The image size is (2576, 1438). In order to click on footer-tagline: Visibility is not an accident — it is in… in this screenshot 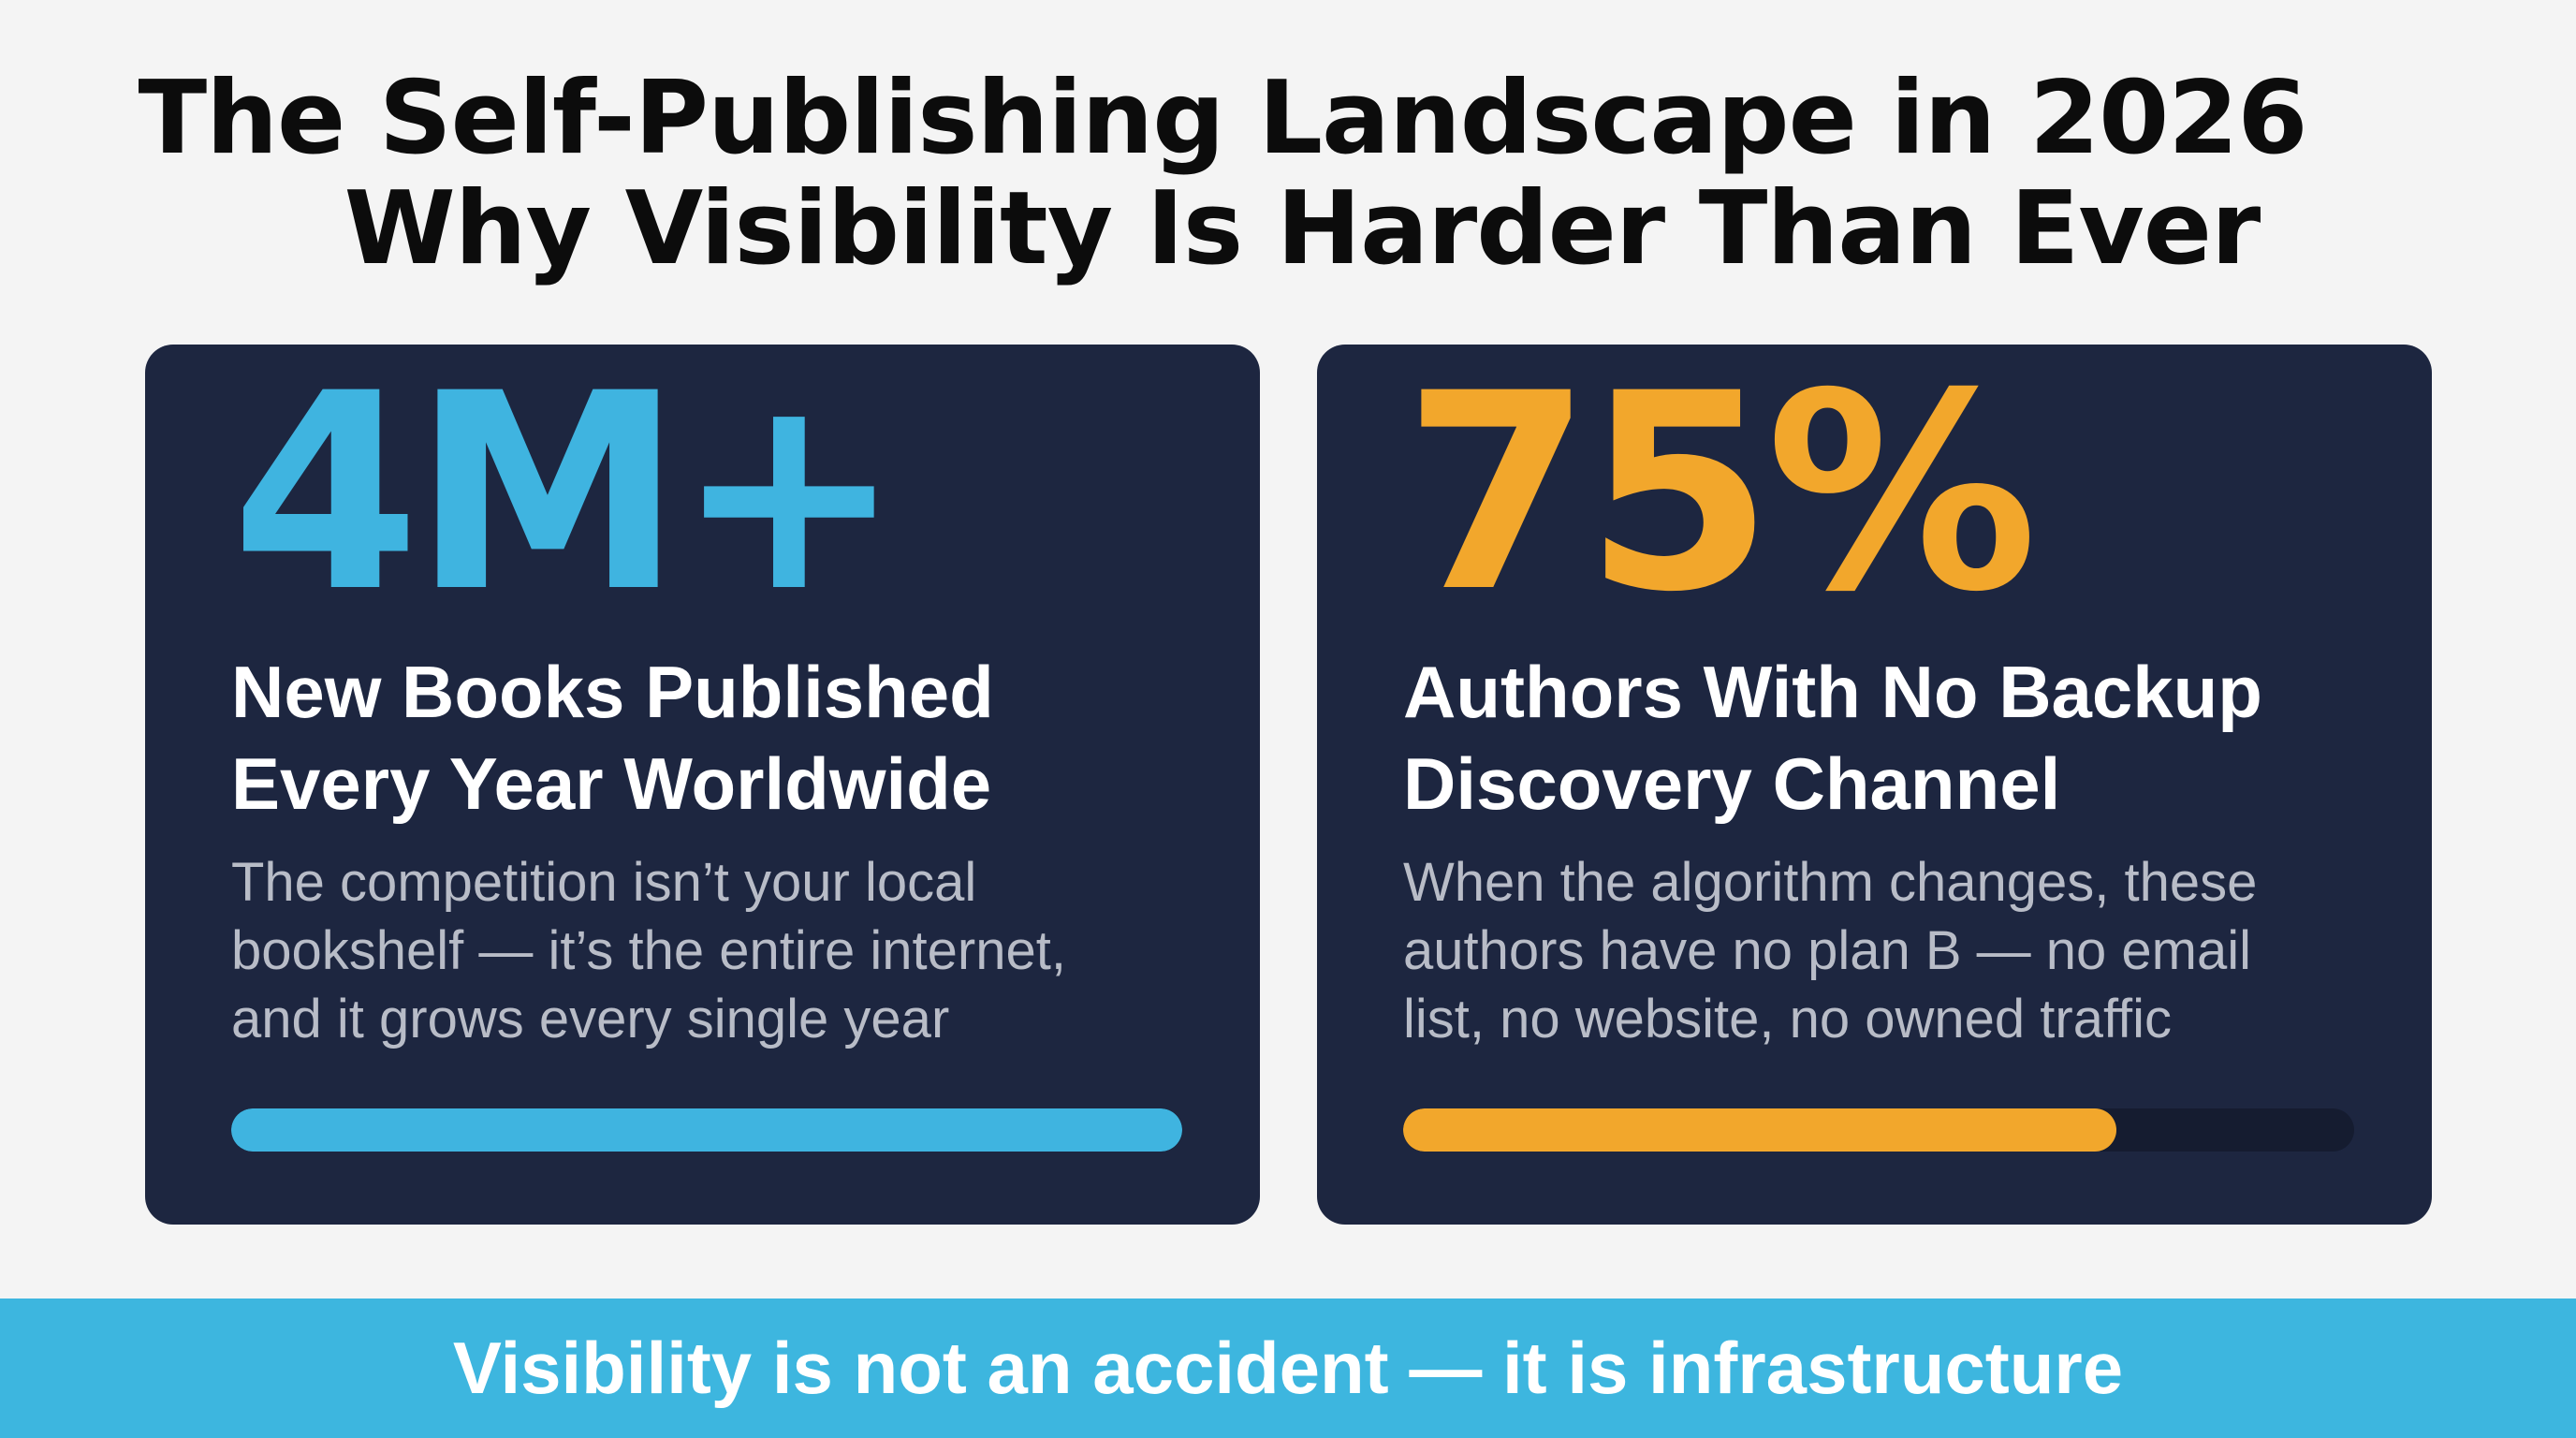, I will do `click(1288, 1368)`.